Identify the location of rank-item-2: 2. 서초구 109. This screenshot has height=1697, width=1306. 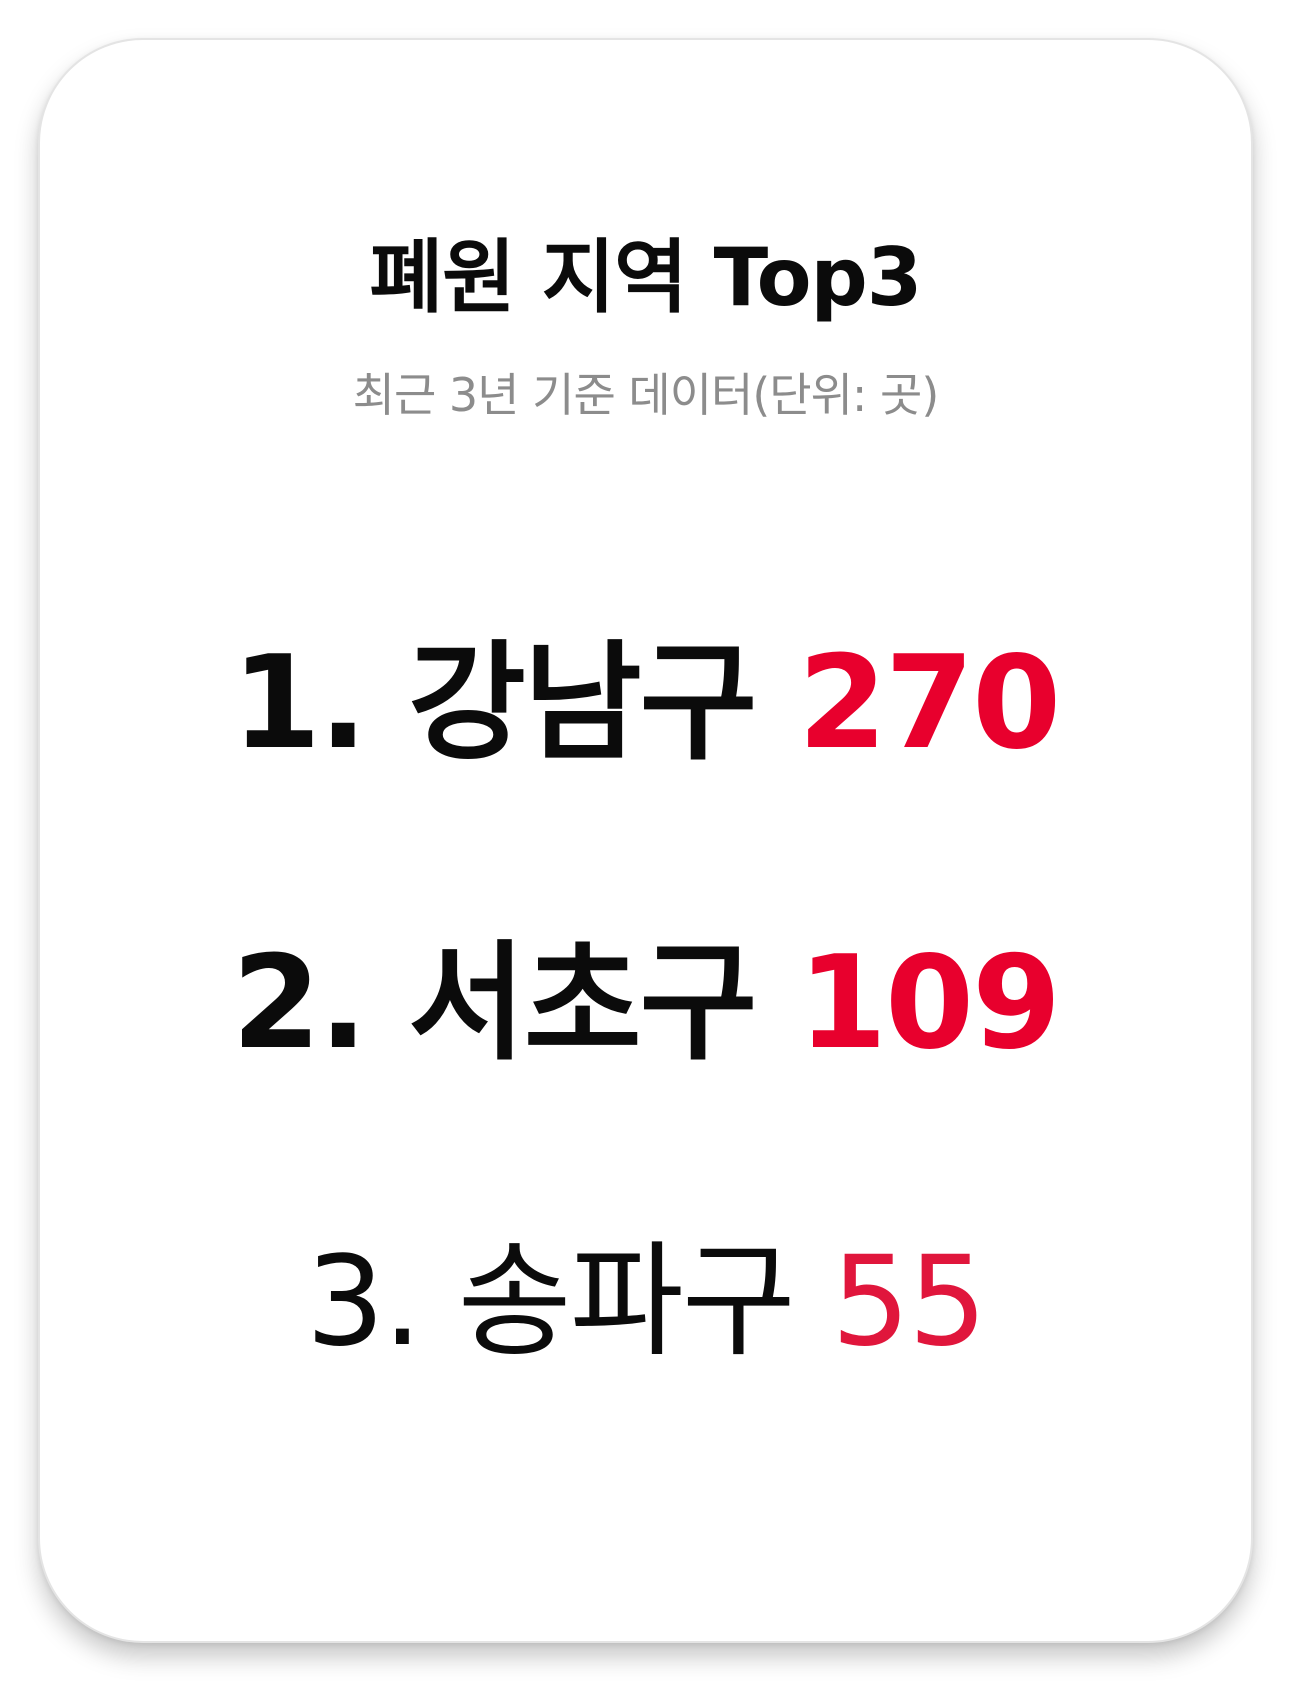
(645, 1004).